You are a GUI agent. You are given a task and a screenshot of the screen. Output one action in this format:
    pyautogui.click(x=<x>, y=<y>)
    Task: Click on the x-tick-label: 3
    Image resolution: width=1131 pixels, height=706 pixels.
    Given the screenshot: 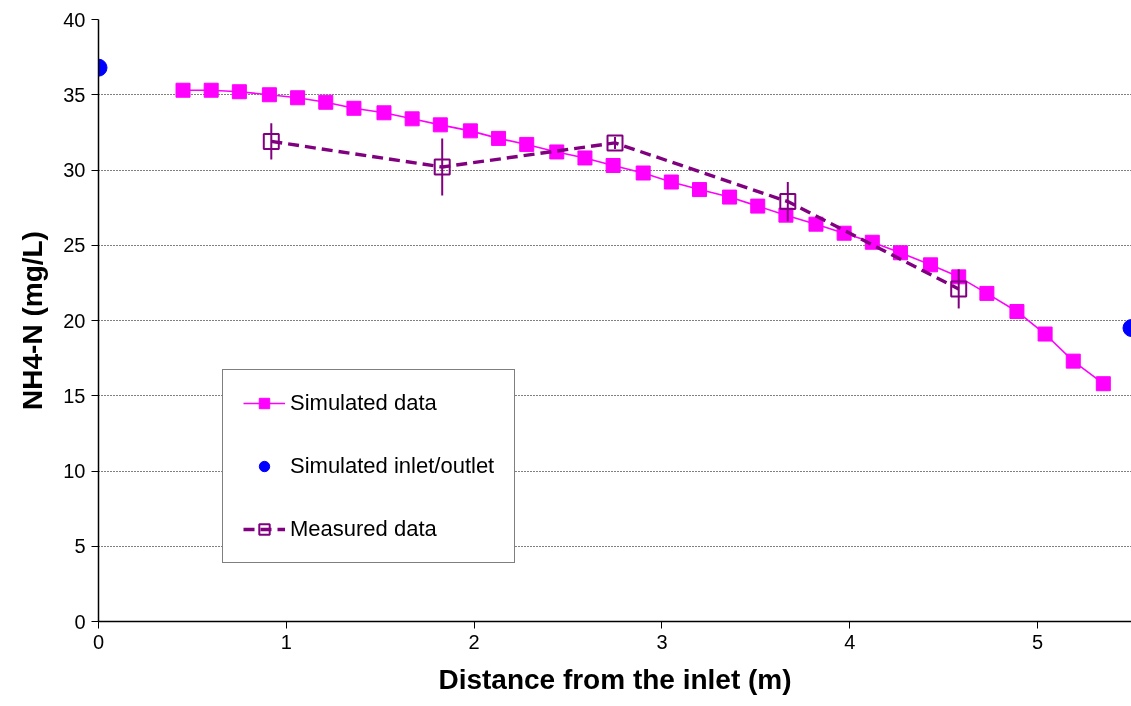 What is the action you would take?
    pyautogui.click(x=662, y=641)
    